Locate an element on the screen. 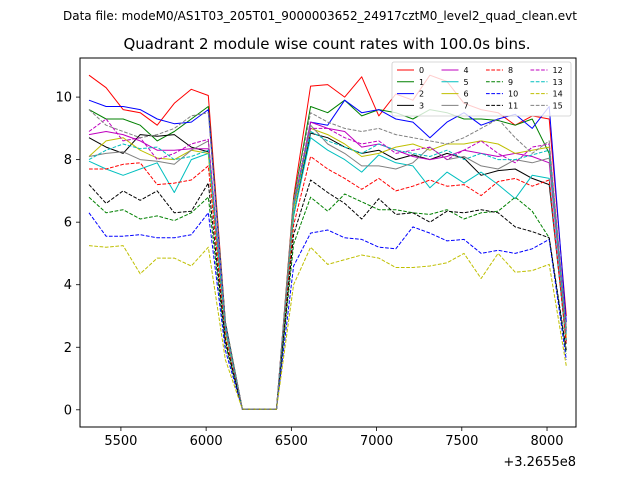 This screenshot has height=480, width=640. x-tick-label: 7500 is located at coordinates (461, 441).